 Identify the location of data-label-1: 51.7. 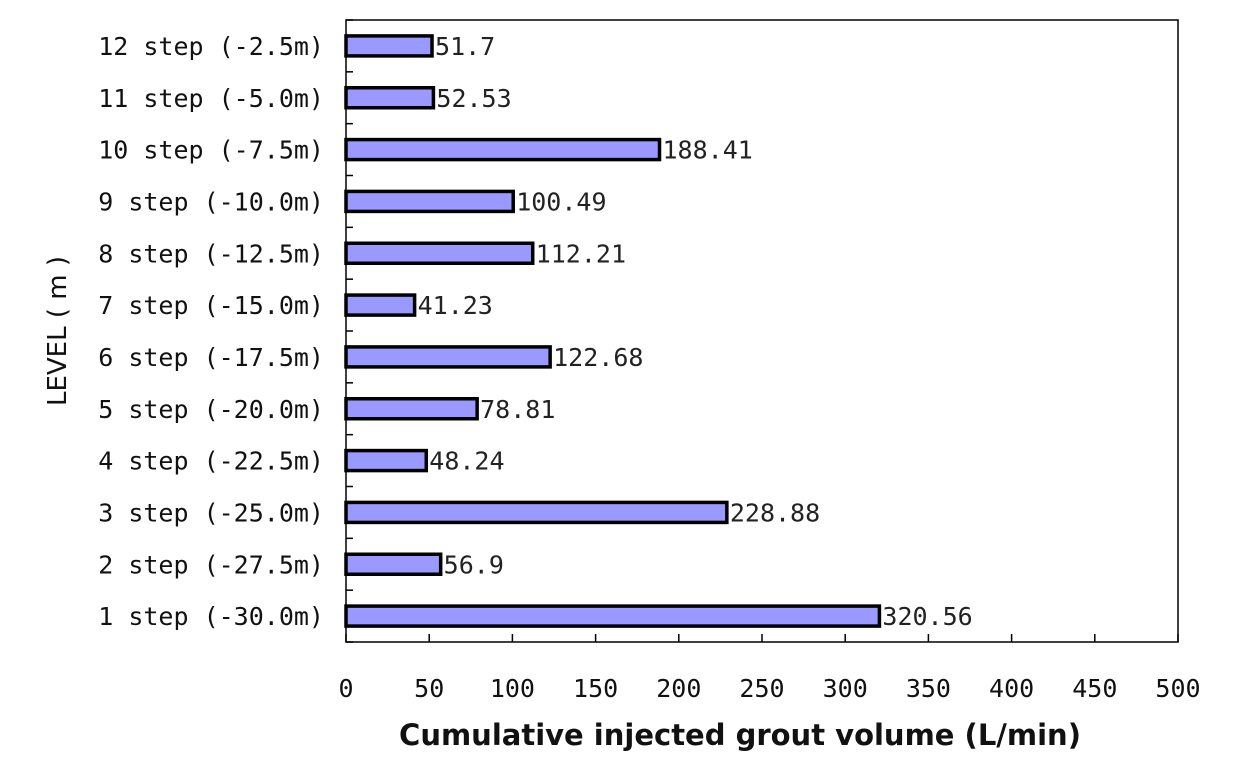
(465, 46).